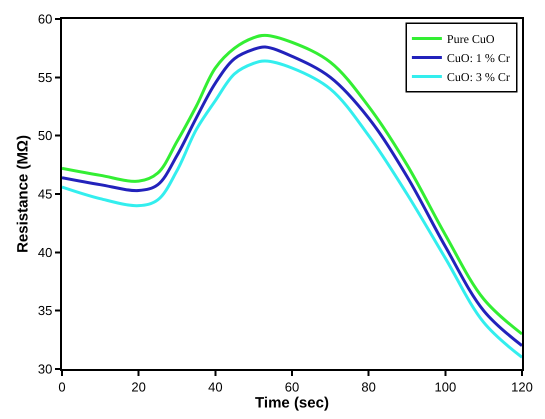 This screenshot has height=419, width=545. I want to click on x-tick-label: 0, so click(62, 387).